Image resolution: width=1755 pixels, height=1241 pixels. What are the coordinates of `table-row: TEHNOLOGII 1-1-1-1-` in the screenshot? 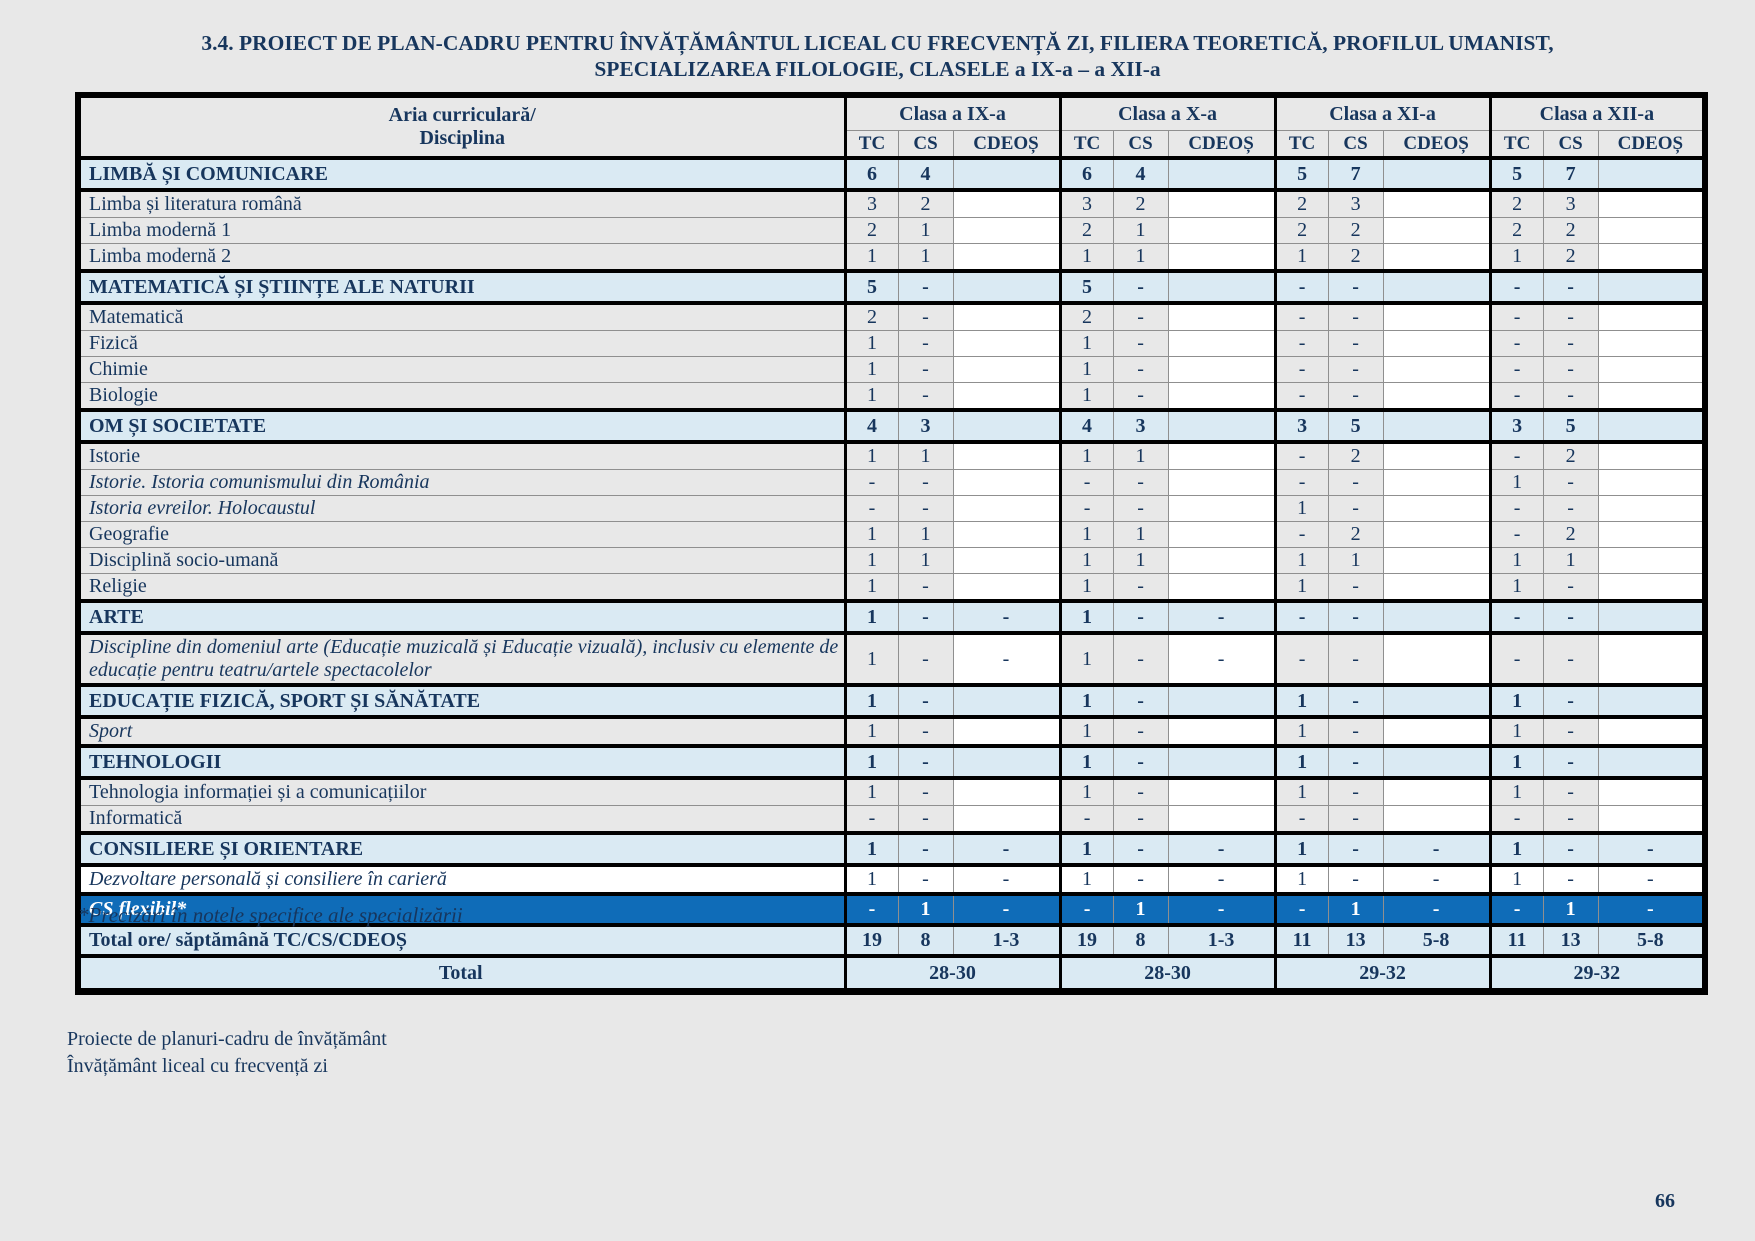 It's located at (891, 761).